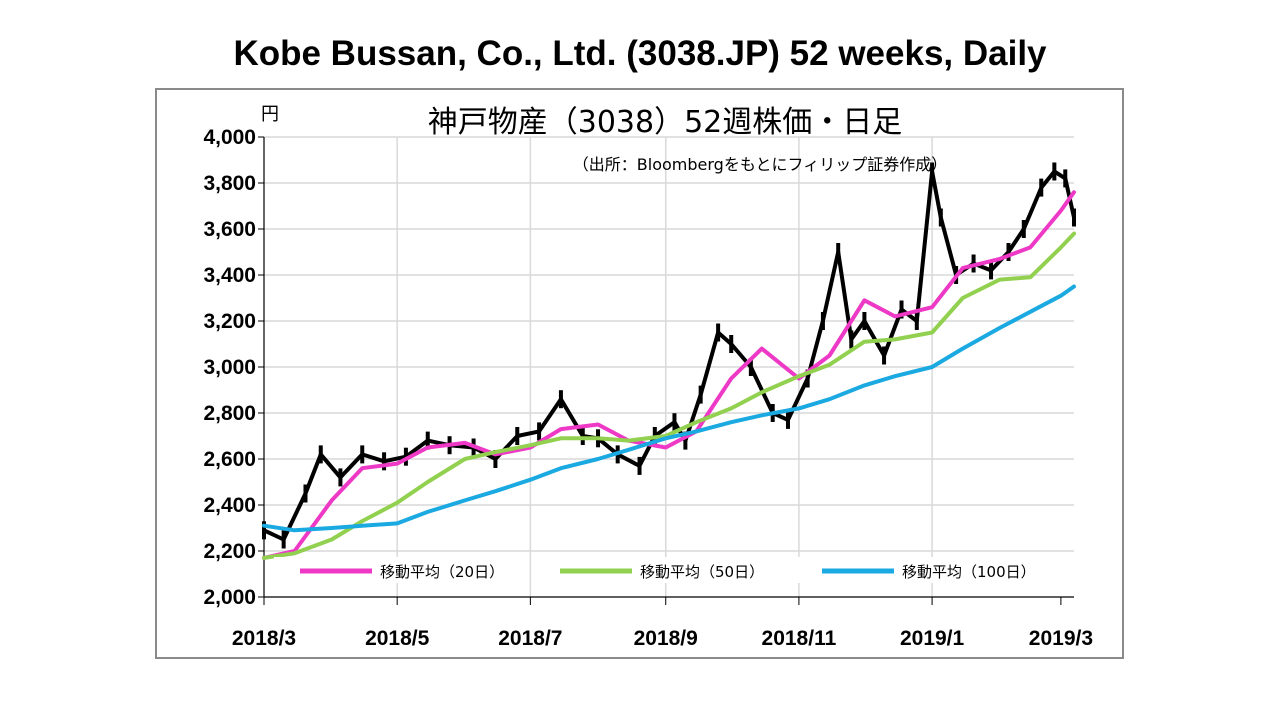 The height and width of the screenshot is (720, 1280). What do you see at coordinates (229, 275) in the screenshot?
I see `y-tick-label: 3,400` at bounding box center [229, 275].